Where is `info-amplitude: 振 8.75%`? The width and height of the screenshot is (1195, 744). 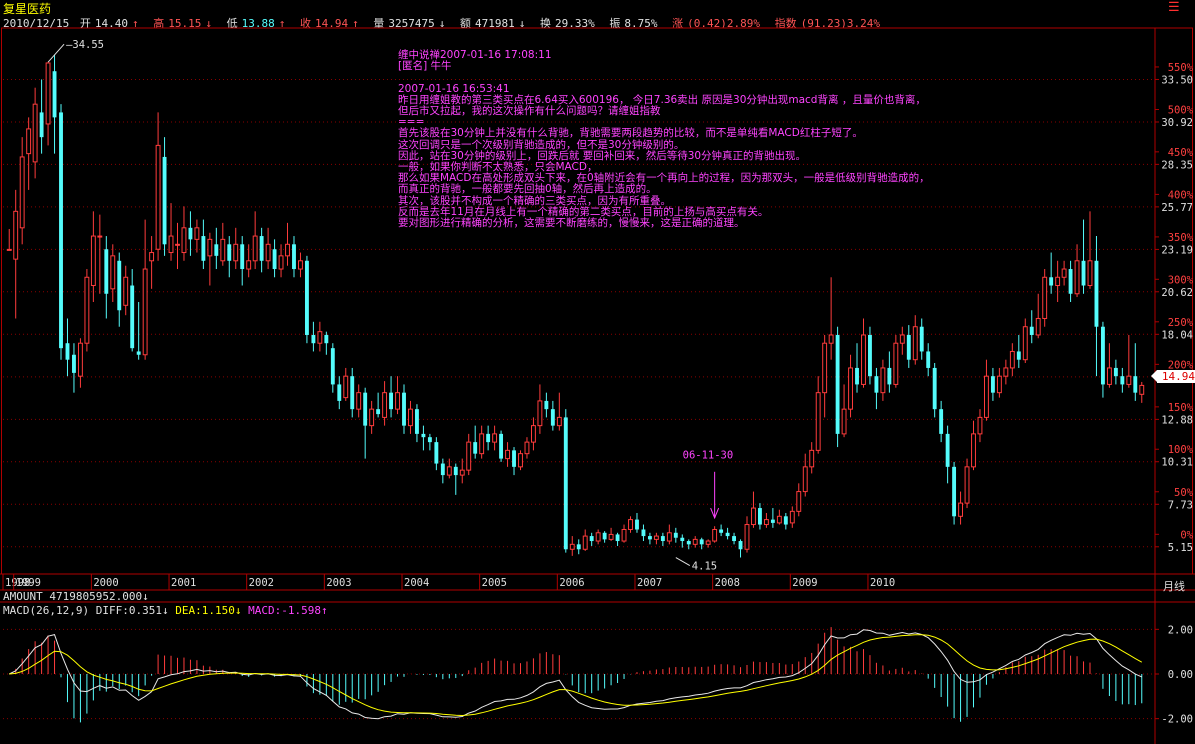 info-amplitude: 振 8.75% is located at coordinates (635, 23).